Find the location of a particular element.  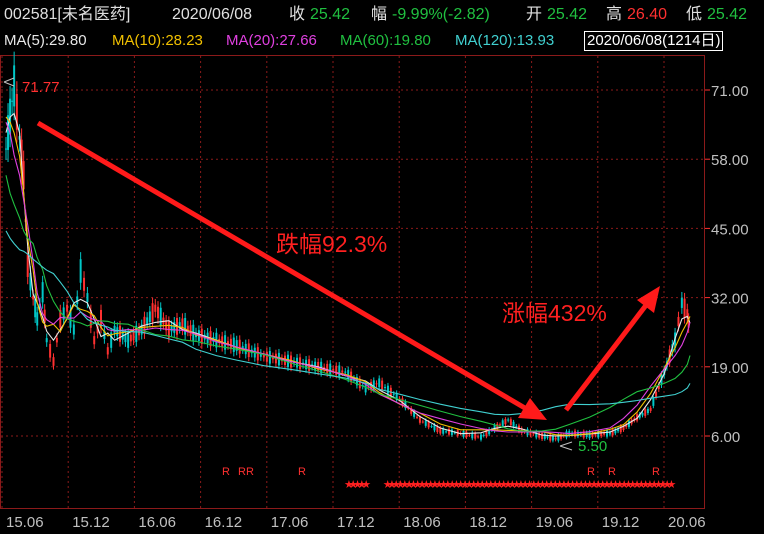

x-tick-label: 20.06 is located at coordinates (687, 522).